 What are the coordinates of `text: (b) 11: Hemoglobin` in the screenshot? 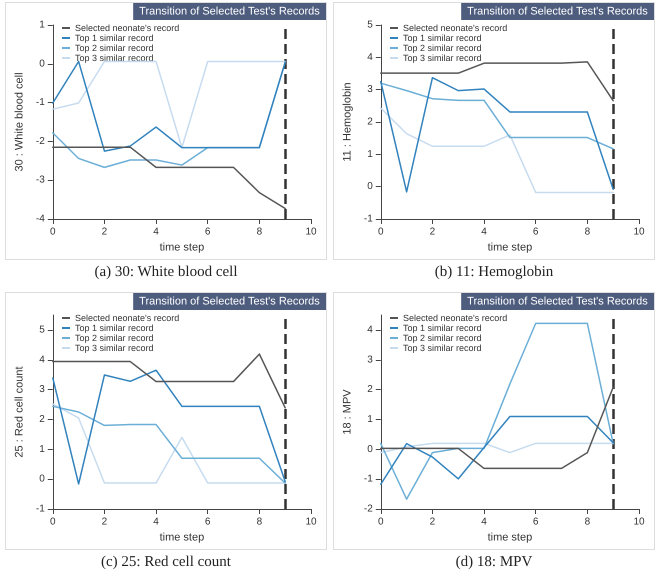 It's located at (494, 272).